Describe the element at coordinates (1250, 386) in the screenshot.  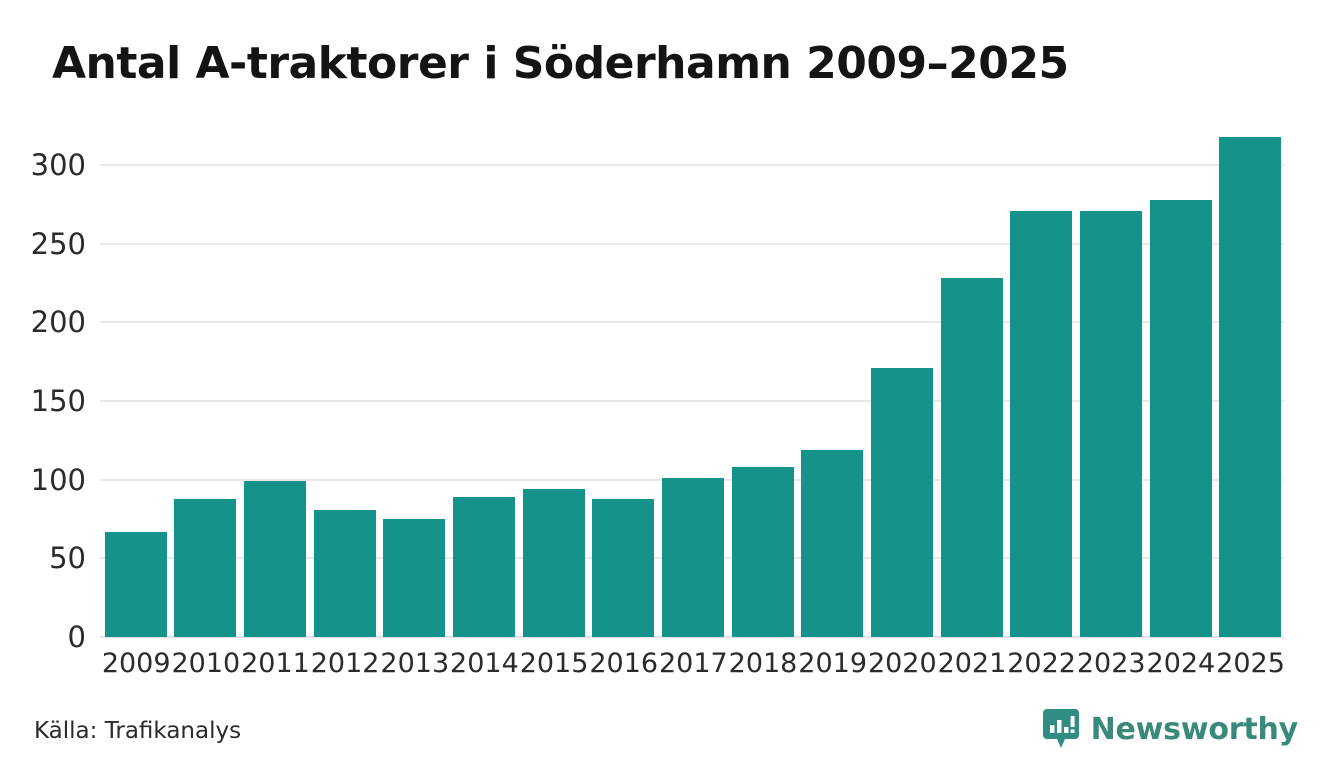
I see `bar-2025` at that location.